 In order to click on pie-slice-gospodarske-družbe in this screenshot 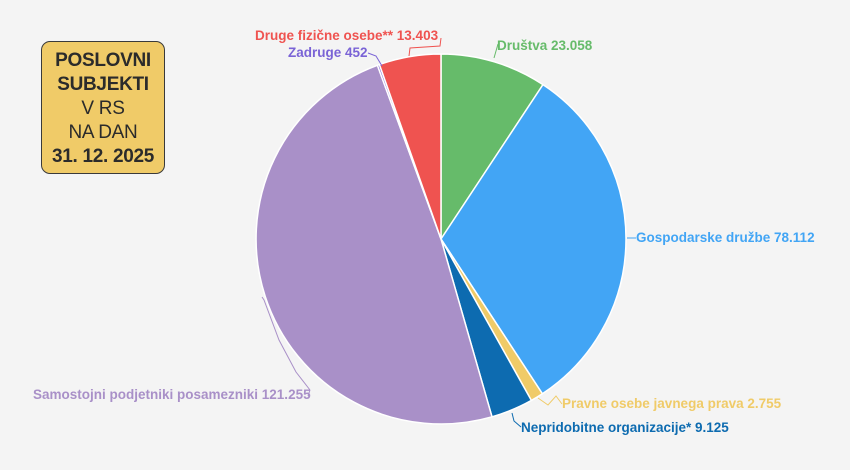, I will do `click(533, 239)`.